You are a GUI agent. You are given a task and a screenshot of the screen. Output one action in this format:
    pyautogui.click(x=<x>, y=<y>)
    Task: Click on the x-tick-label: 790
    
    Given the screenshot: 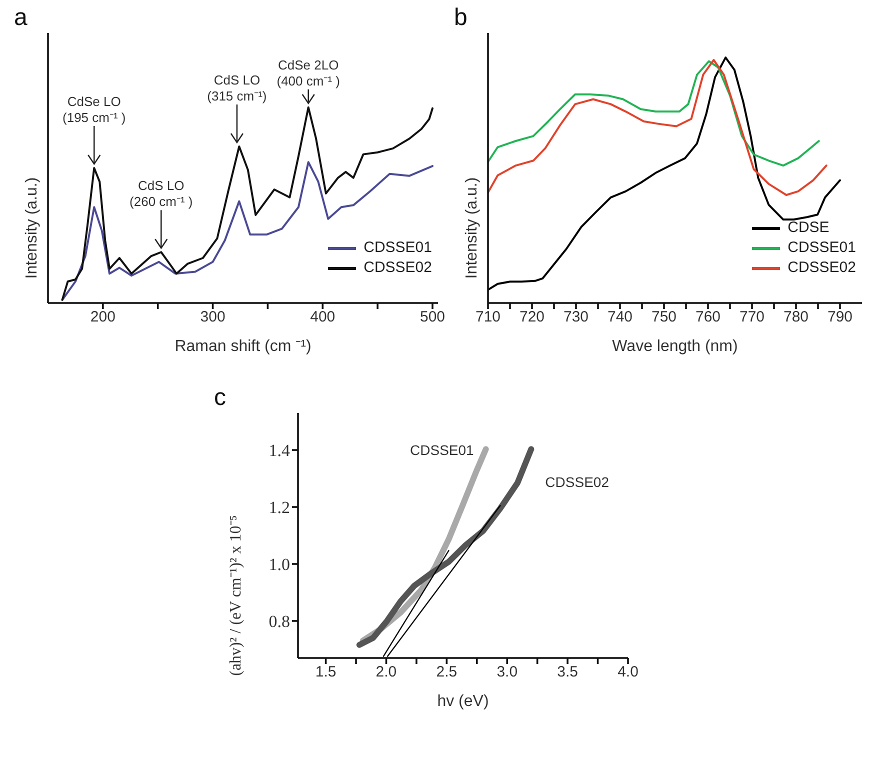 What is the action you would take?
    pyautogui.click(x=840, y=317)
    